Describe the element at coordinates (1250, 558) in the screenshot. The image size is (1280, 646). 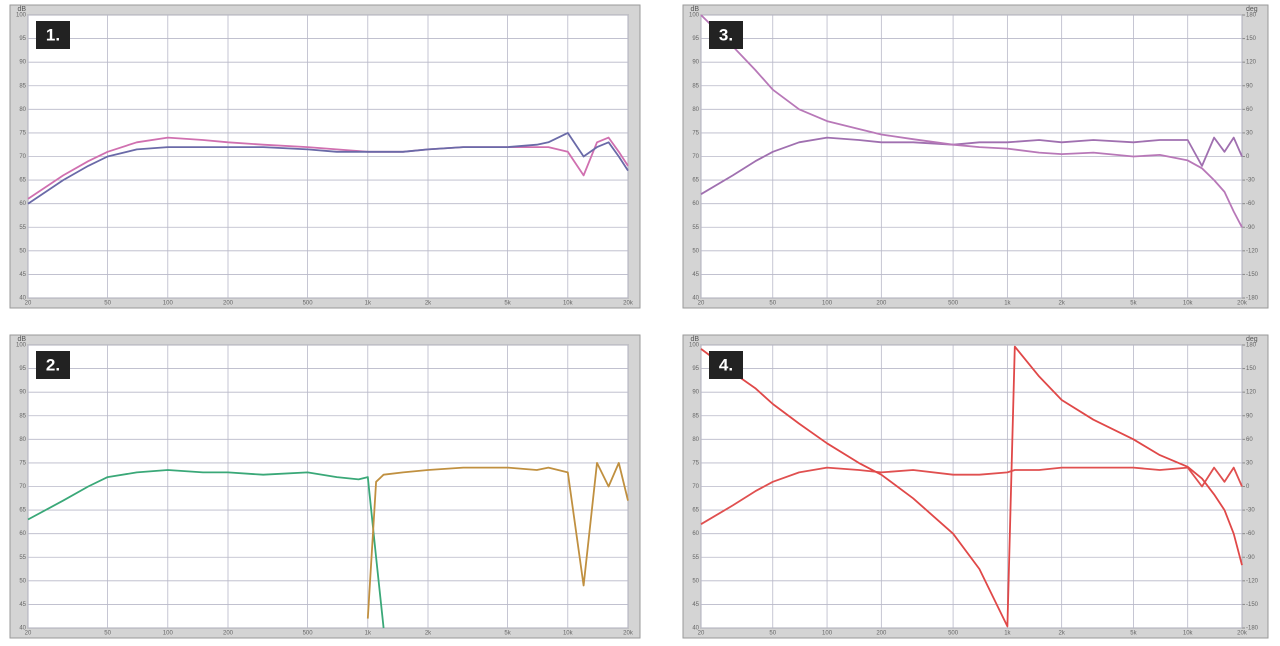
I see `y2-tick-label: -90` at that location.